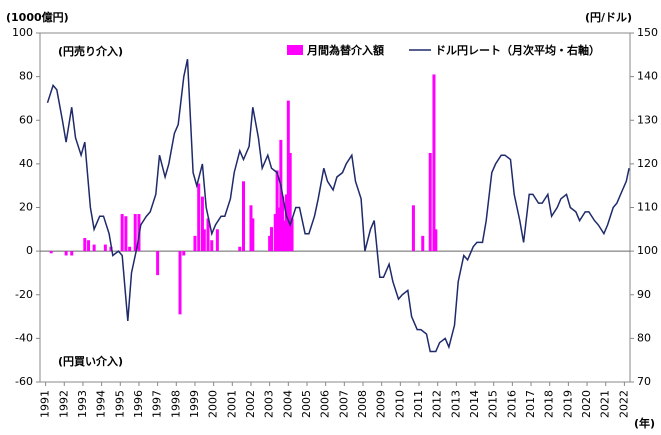  I want to click on y2-tick-label: 90, so click(644, 294).